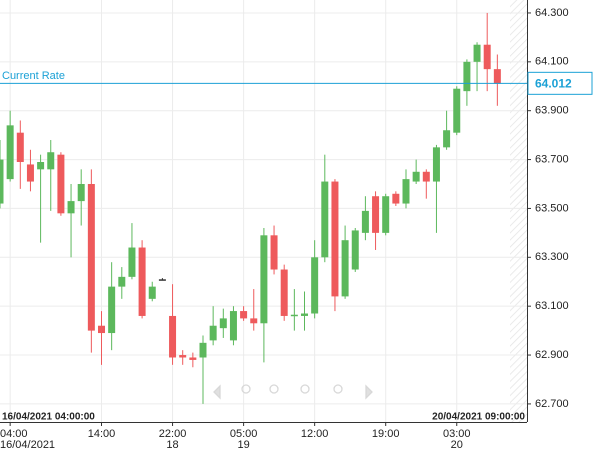 The width and height of the screenshot is (594, 451). I want to click on zoom-out, so click(274, 389).